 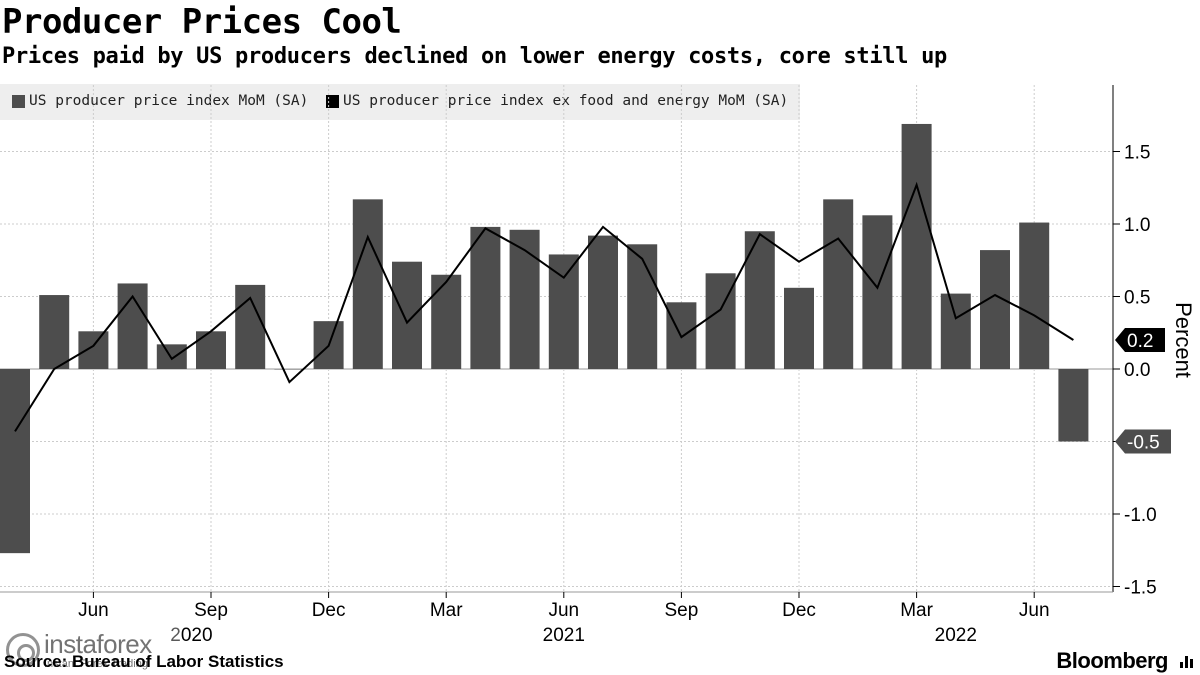 What do you see at coordinates (1137, 298) in the screenshot?
I see `y-tick-label: 0.5` at bounding box center [1137, 298].